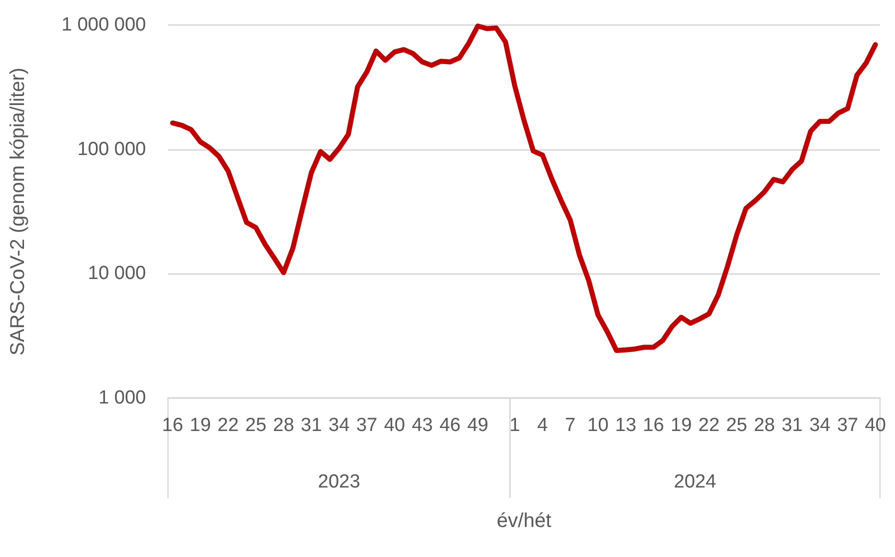  What do you see at coordinates (477, 425) in the screenshot?
I see `x-tick-label: 49` at bounding box center [477, 425].